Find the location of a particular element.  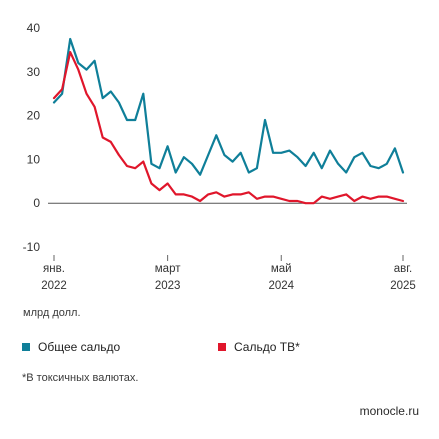

legend-swatch-toxic-icon is located at coordinates (222, 347).